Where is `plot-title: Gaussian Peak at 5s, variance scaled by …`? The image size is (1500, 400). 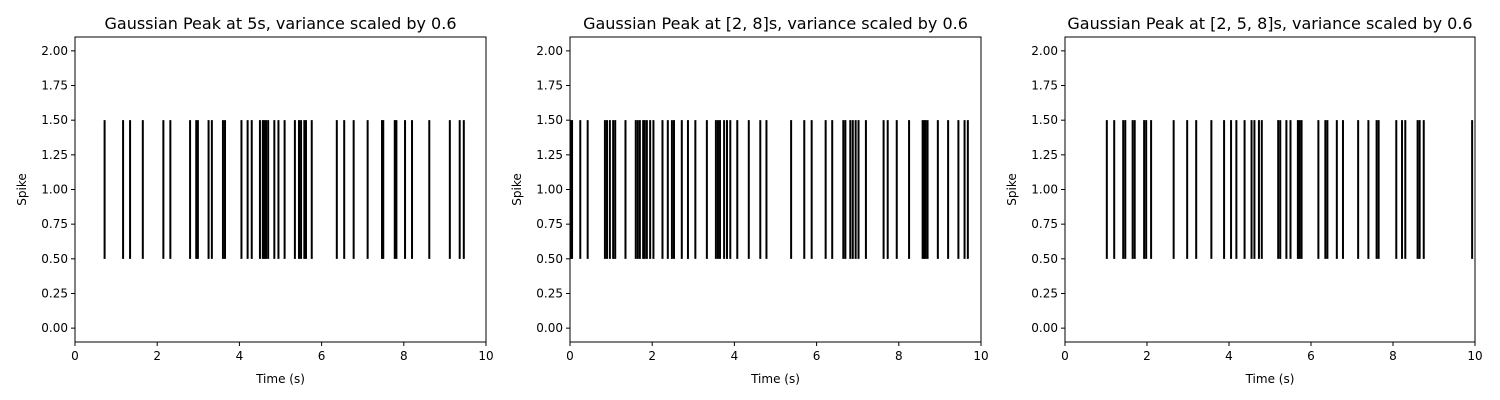 plot-title: Gaussian Peak at 5s, variance scaled by … is located at coordinates (280, 23).